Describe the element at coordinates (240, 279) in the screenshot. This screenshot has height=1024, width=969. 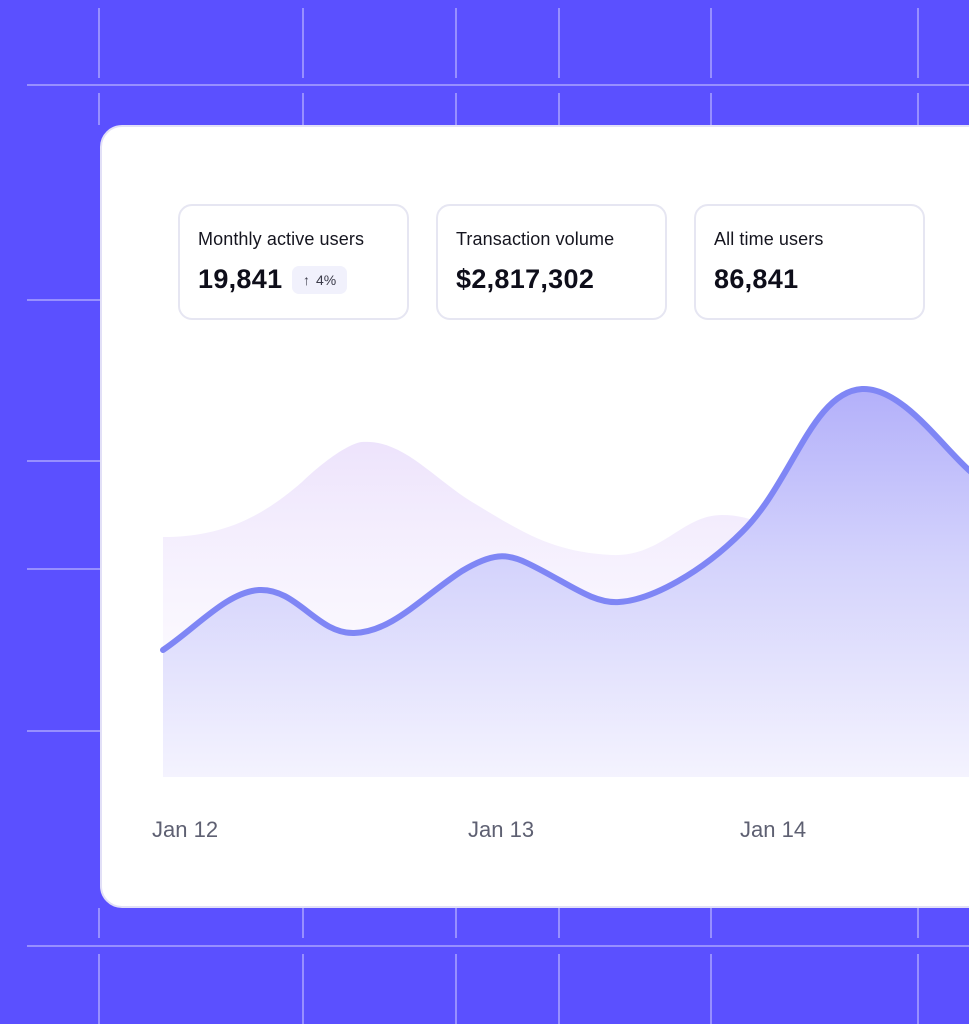
I see `stat-value: 19,841` at that location.